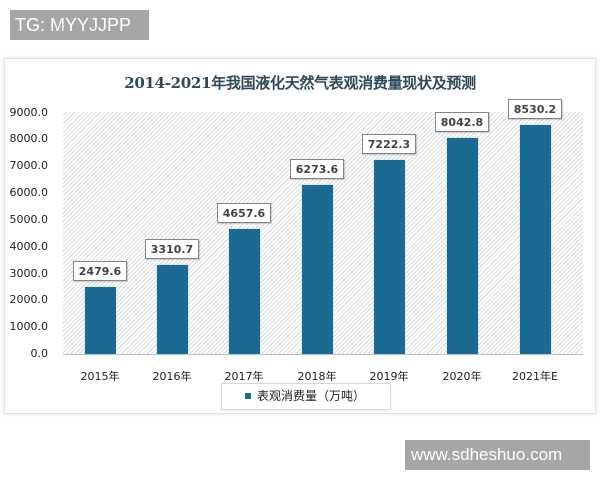 The image size is (600, 480). I want to click on y-tick: 9000.0, so click(29, 112).